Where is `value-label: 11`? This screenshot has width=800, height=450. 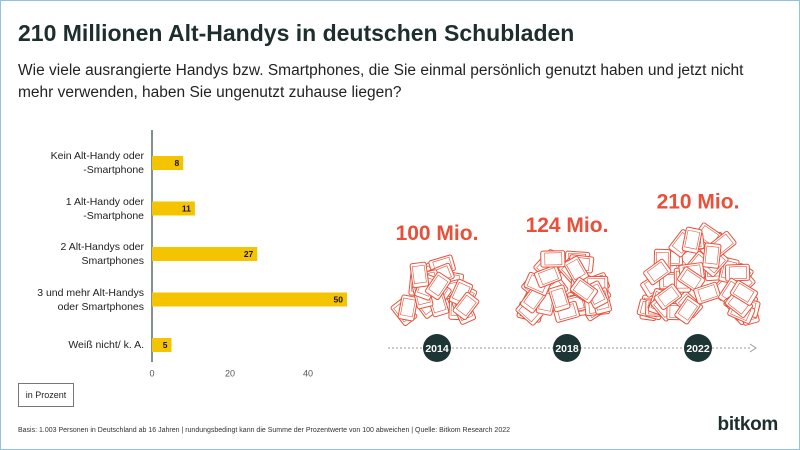 value-label: 11 is located at coordinates (186, 208).